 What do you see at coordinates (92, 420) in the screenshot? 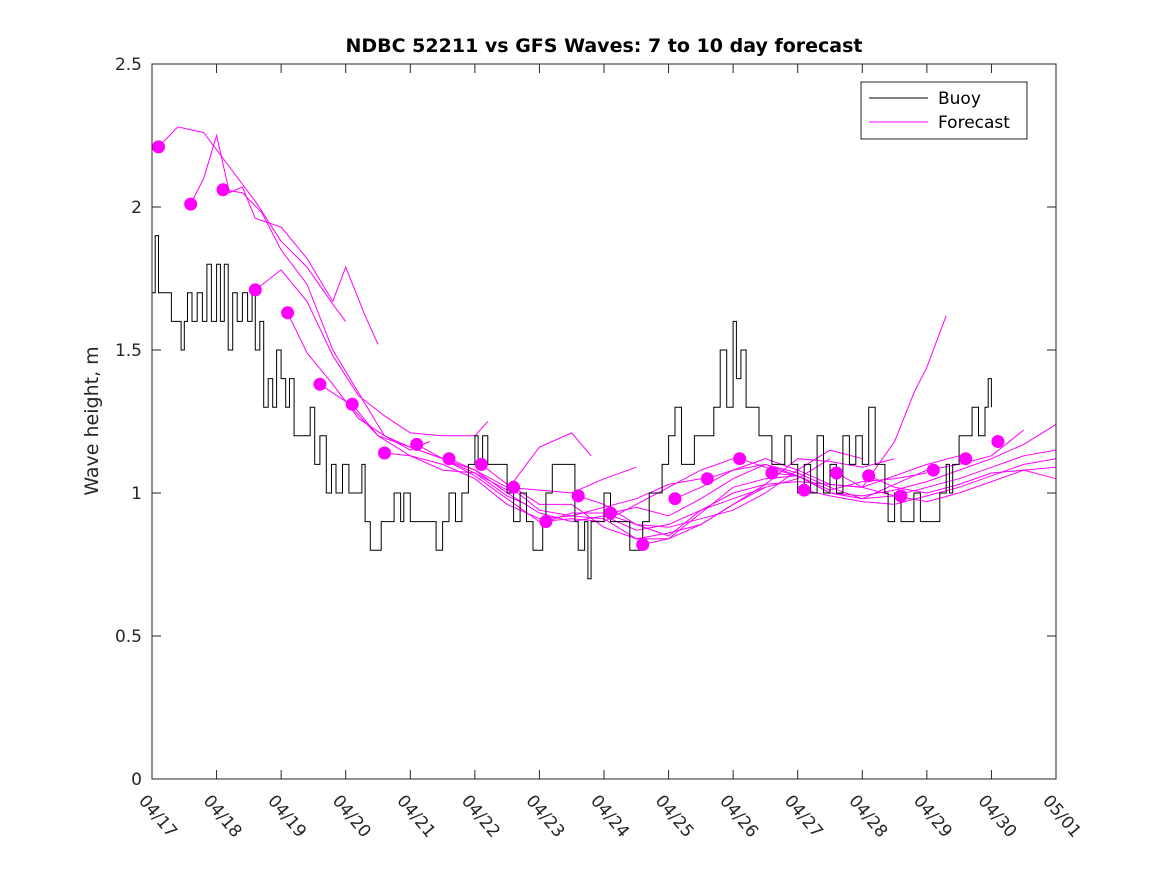
I see `y-axis-label: Wave height, m` at bounding box center [92, 420].